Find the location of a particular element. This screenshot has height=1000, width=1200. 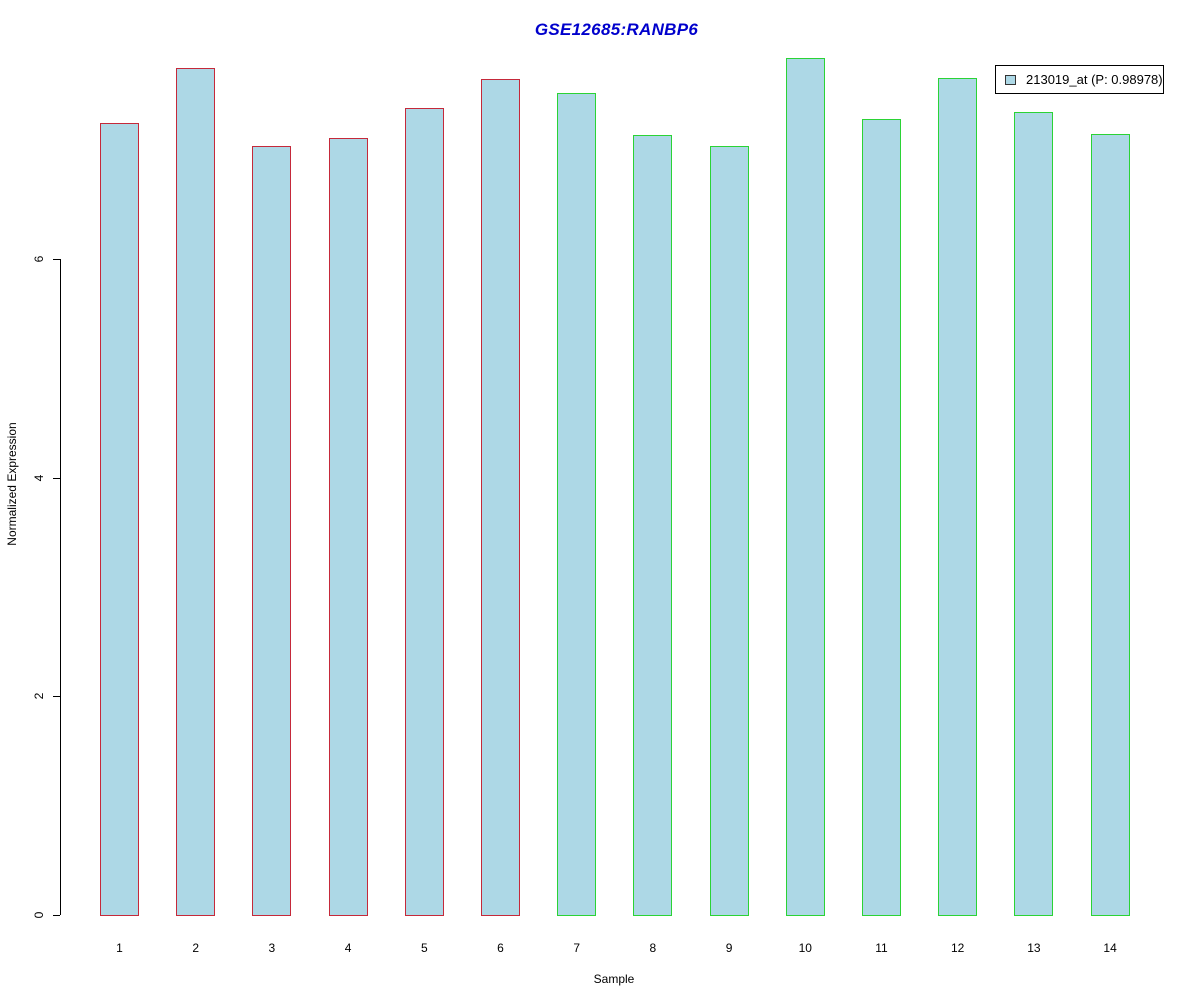

x-tick-label: 2 is located at coordinates (196, 948).